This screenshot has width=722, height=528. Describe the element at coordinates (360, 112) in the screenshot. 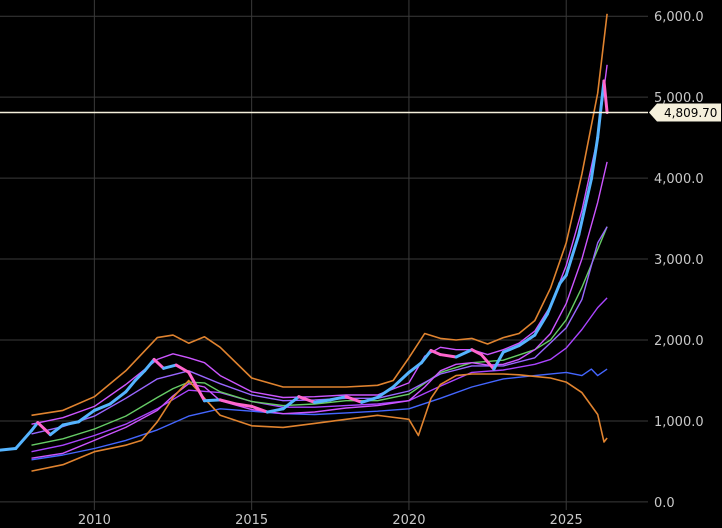

I see `current-price-layer: 4,809.70` at that location.